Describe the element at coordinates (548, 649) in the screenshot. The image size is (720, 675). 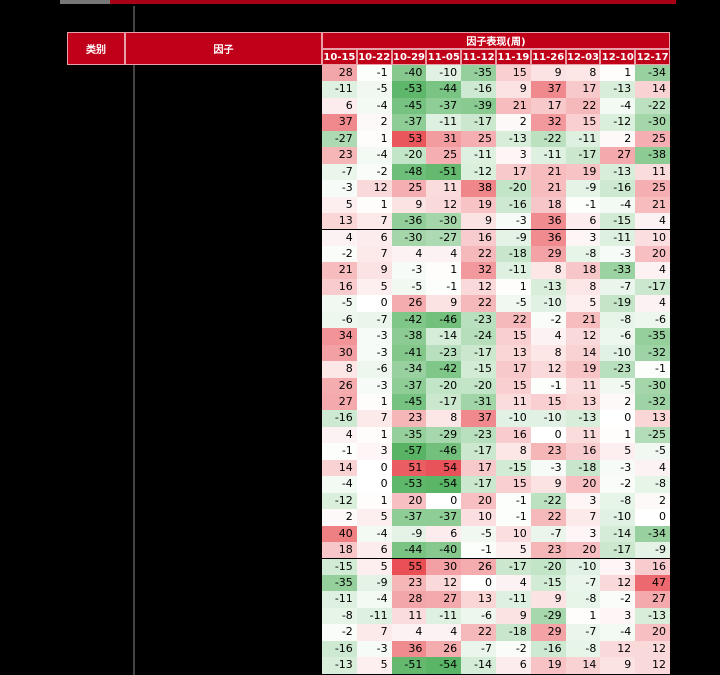
I see `cell: -16` at that location.